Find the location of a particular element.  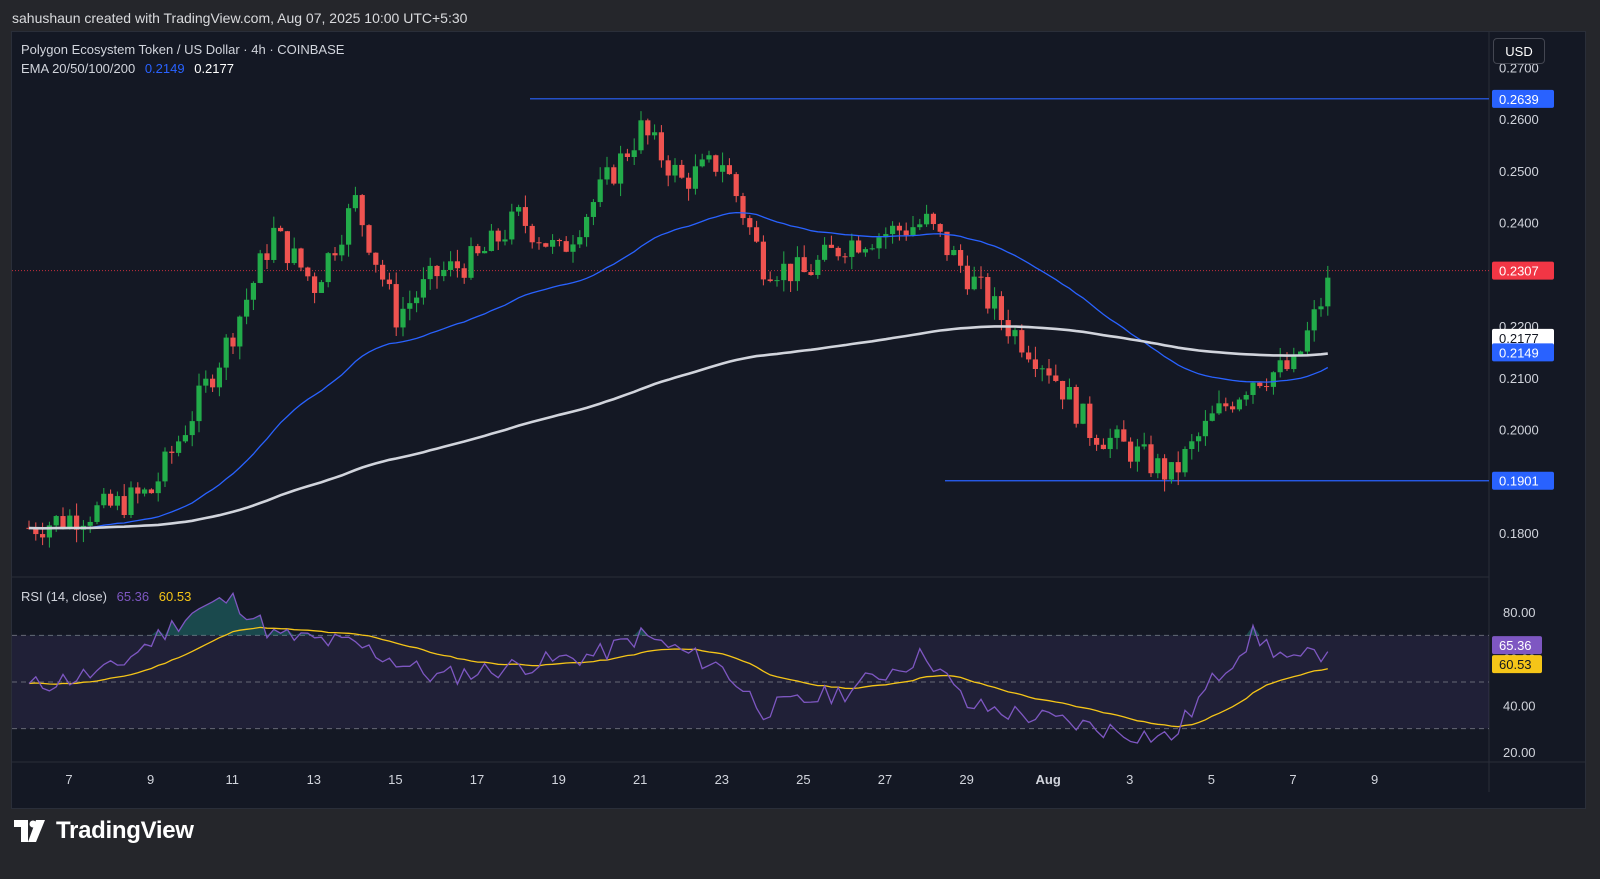

price-tick-label: 0.2400 is located at coordinates (1519, 223).